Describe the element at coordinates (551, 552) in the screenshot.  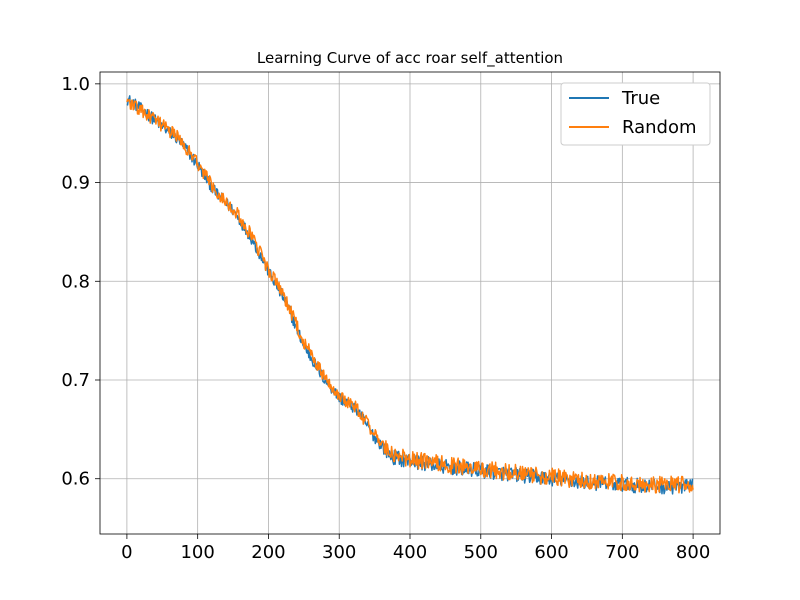
I see `x-tick-label: 600` at that location.